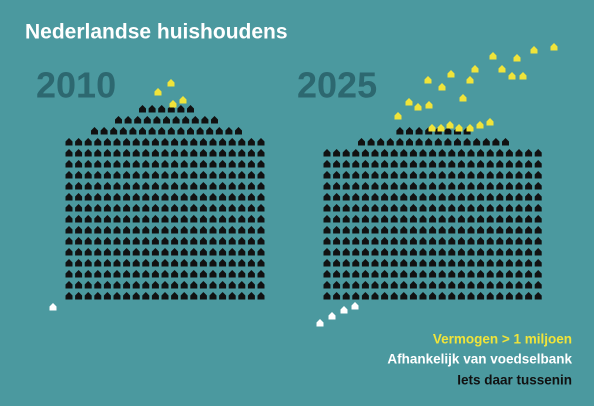  What do you see at coordinates (76, 85) in the screenshot?
I see `year-label: 2010` at bounding box center [76, 85].